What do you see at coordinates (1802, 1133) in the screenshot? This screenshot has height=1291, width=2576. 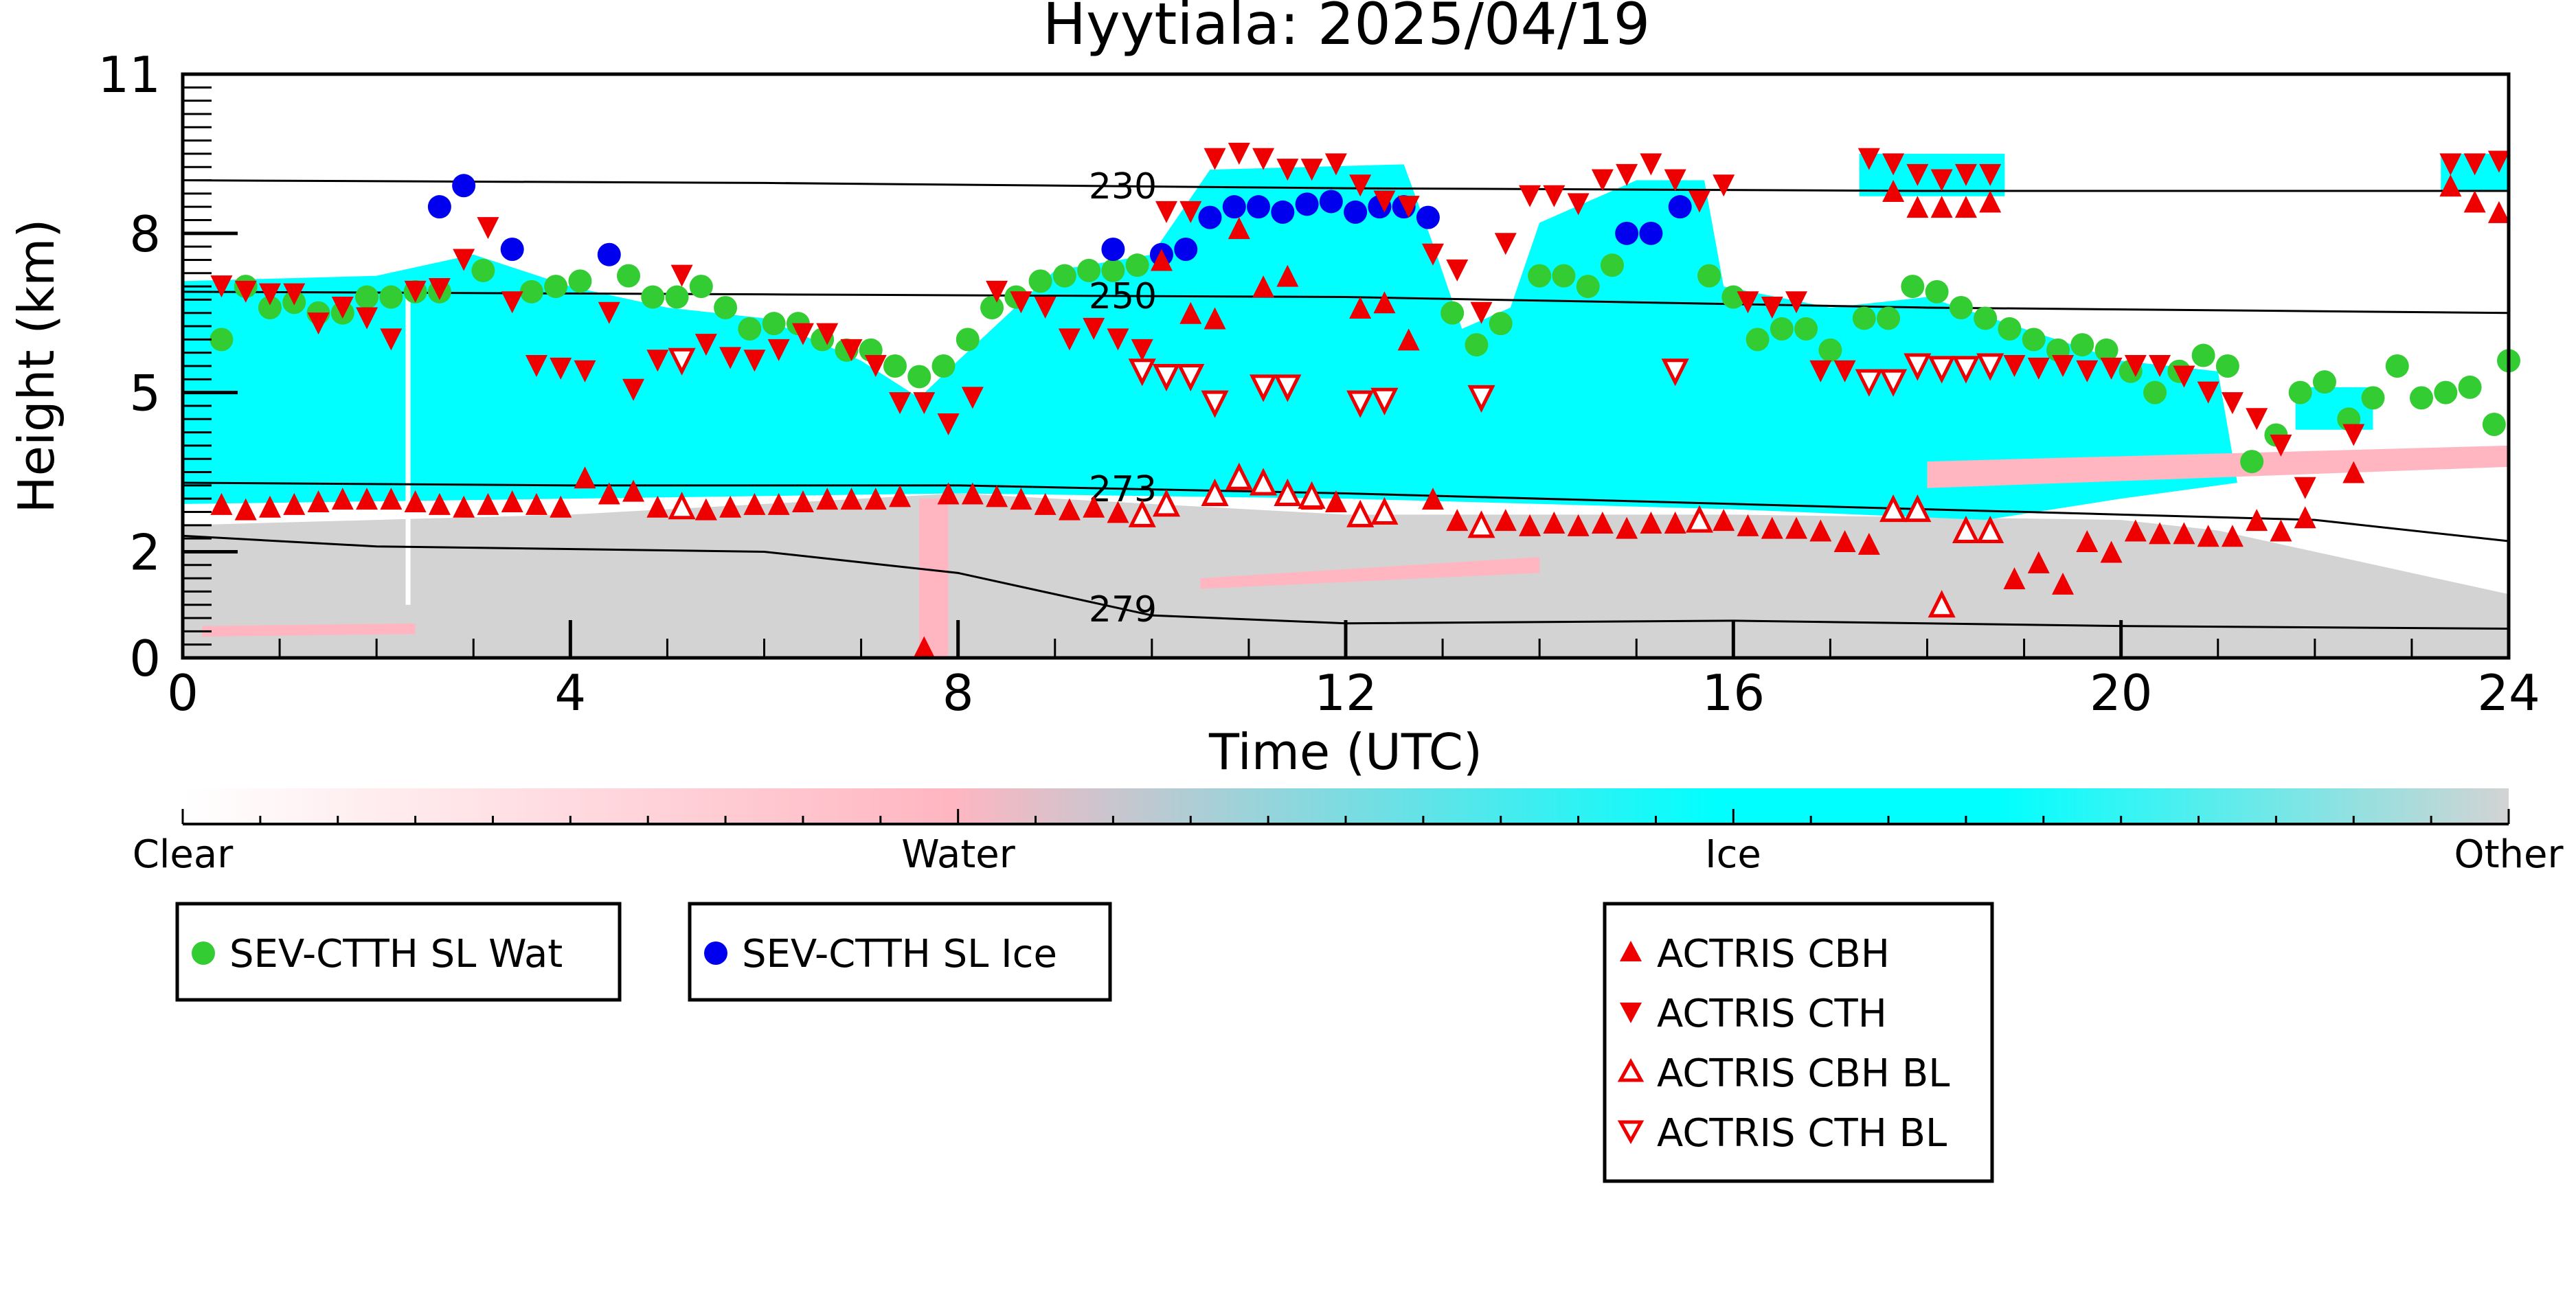 I see `legend-label: ACTRIS CTH BL` at bounding box center [1802, 1133].